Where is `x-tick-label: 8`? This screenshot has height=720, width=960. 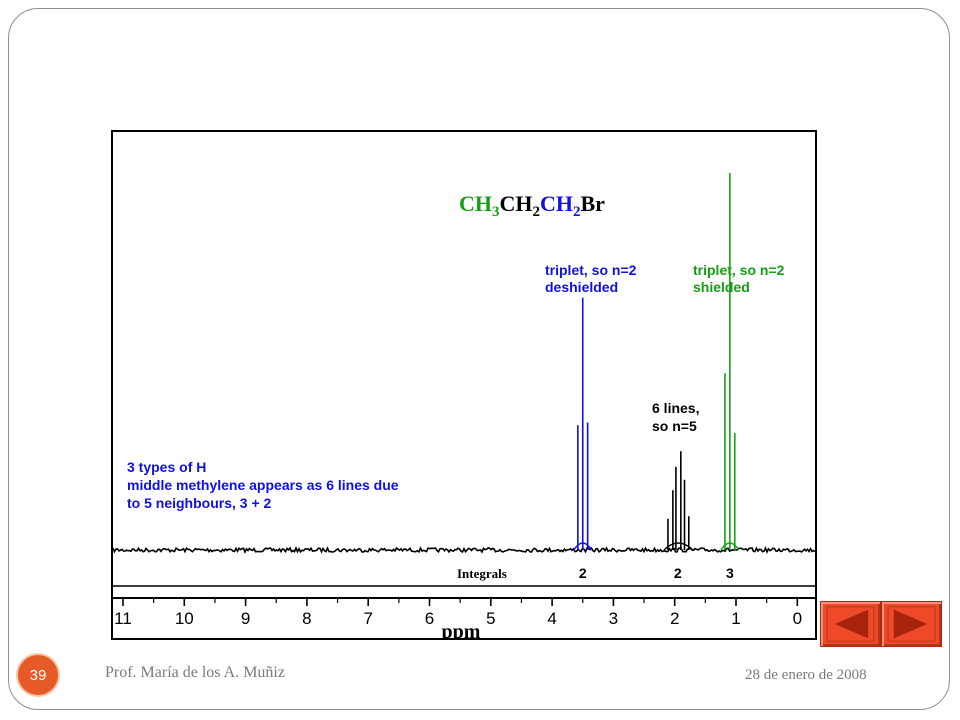 x-tick-label: 8 is located at coordinates (306, 618).